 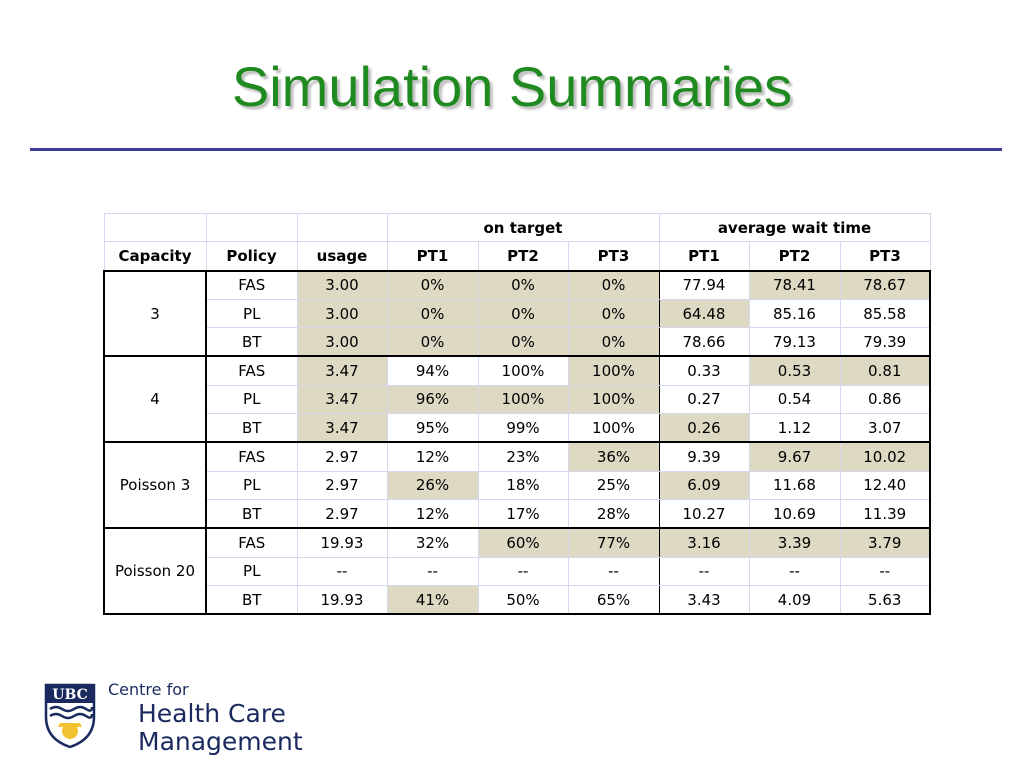 What do you see at coordinates (885, 485) in the screenshot?
I see `value-cell: 12.40` at bounding box center [885, 485].